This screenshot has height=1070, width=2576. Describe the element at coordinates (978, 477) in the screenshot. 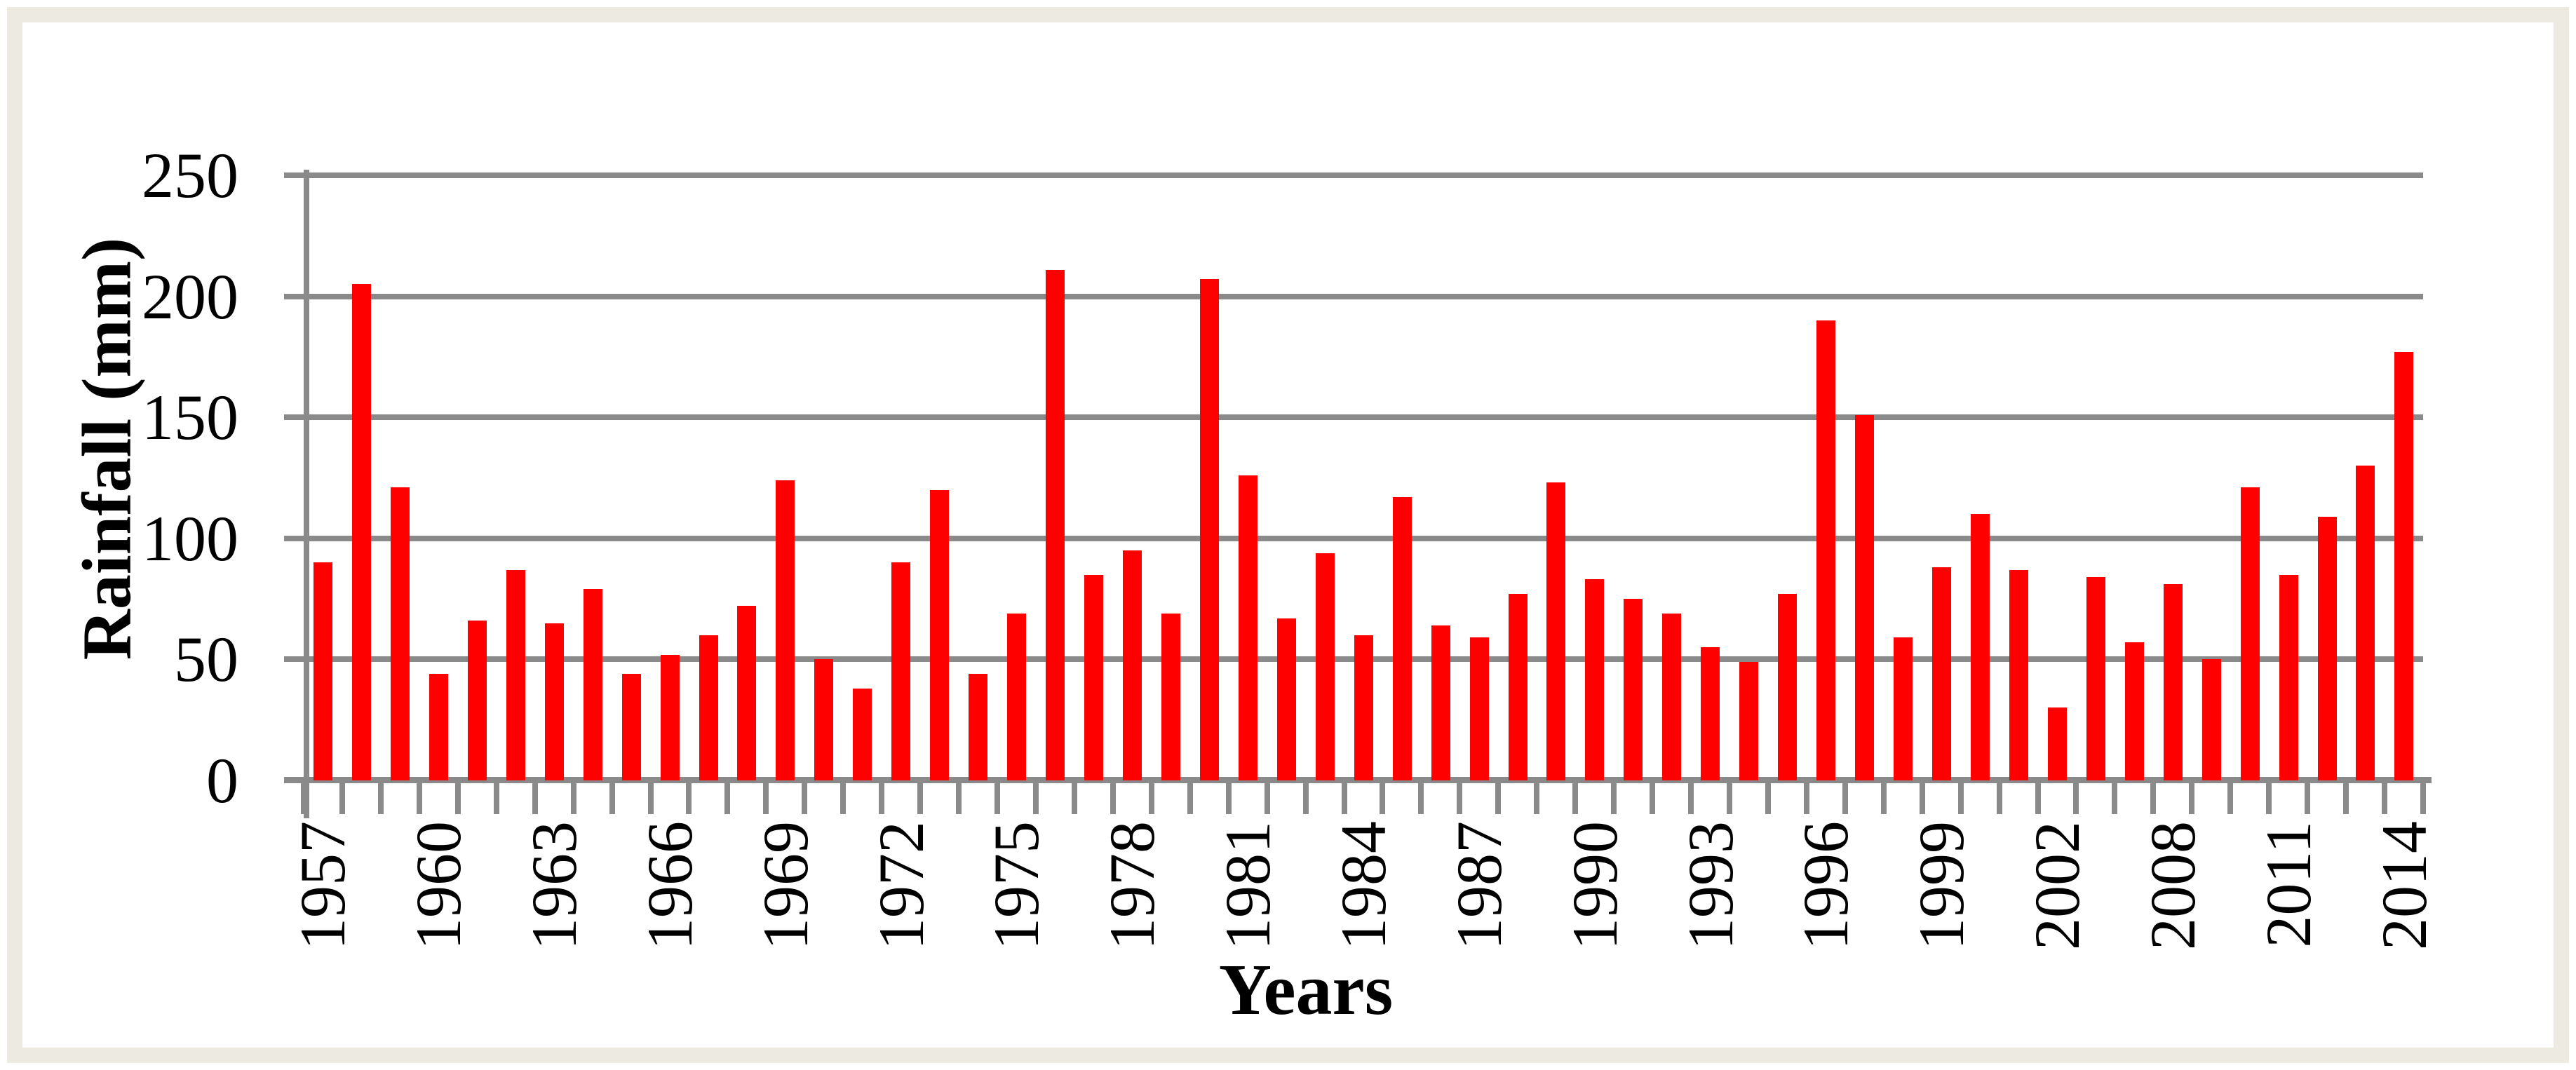

I see `bar-slot-1974` at that location.